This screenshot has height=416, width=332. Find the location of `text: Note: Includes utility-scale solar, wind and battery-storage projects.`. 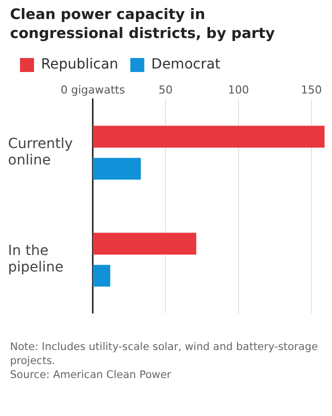

text: Note: Includes utility-scale solar, wind and battery-storage projects. is located at coordinates (164, 354).